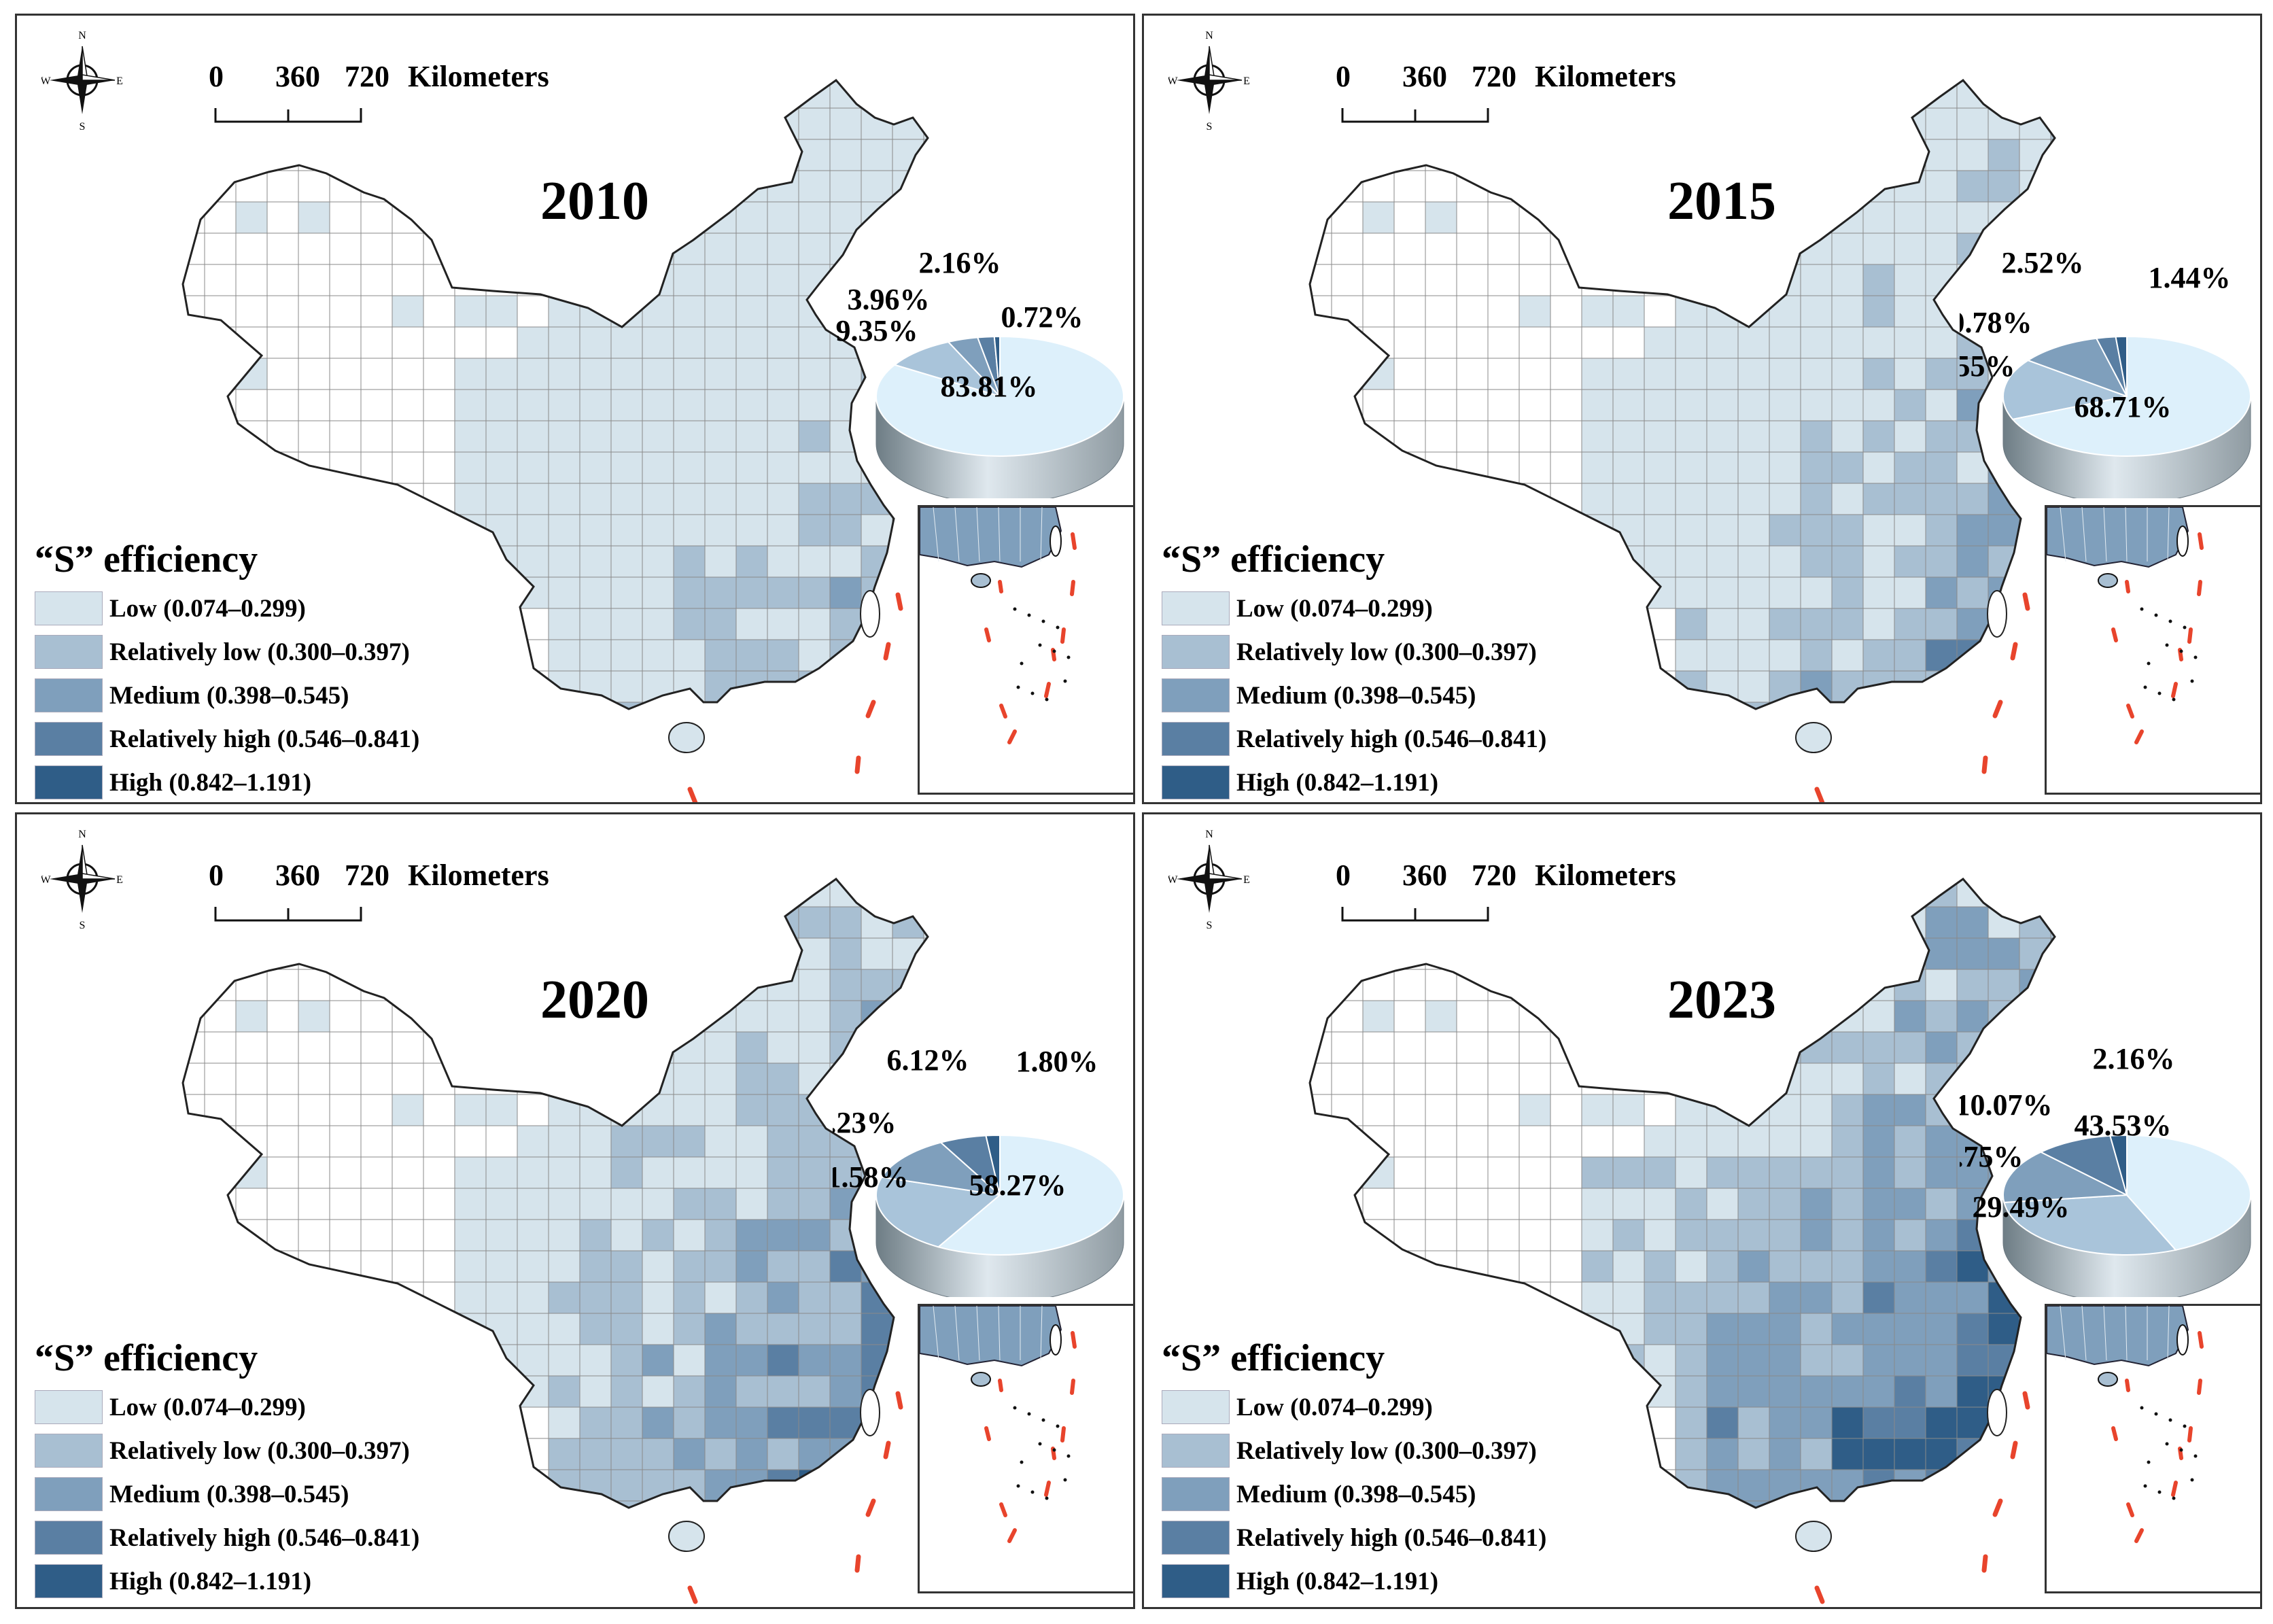  I want to click on legend-title: “S” efficiency, so click(146, 1358).